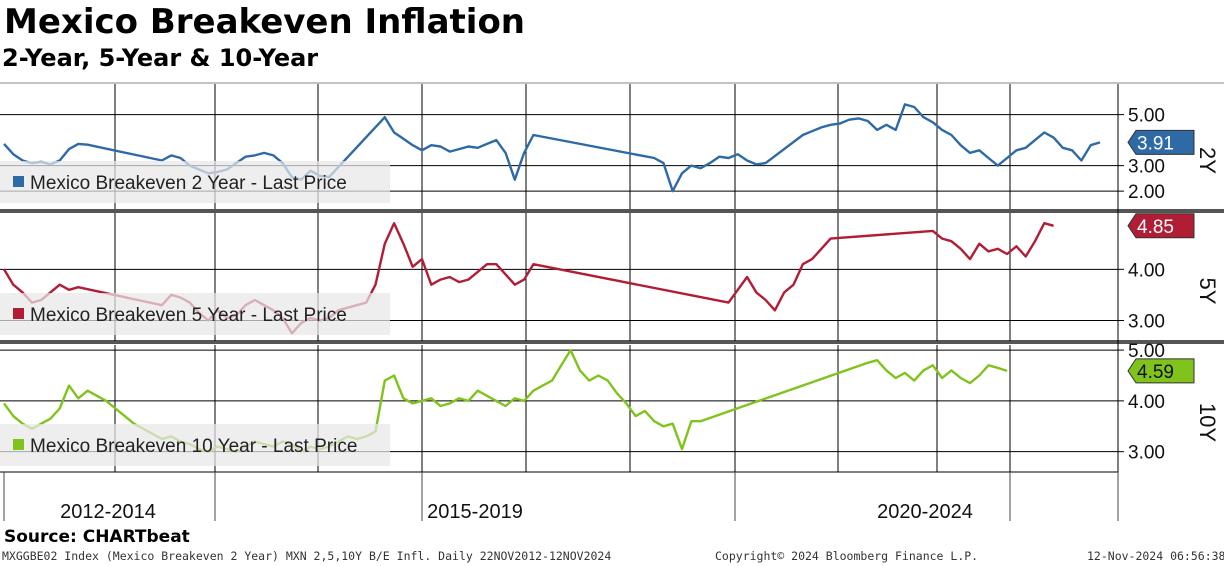 This screenshot has height=566, width=1224. I want to click on panel-tag-5Y: 5Y, so click(1207, 291).